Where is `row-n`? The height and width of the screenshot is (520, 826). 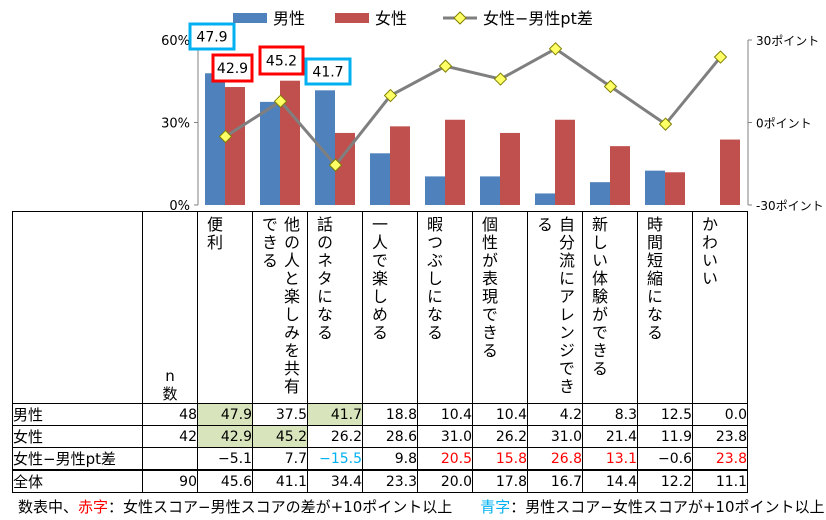
row-n is located at coordinates (170, 459).